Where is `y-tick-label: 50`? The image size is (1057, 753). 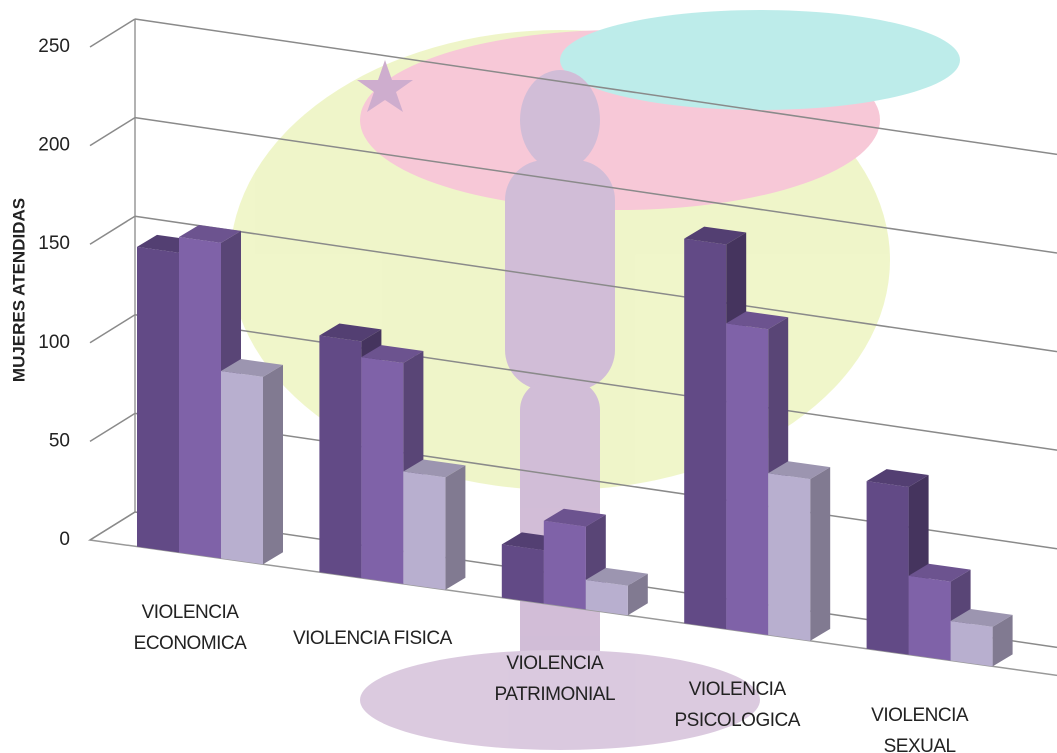
y-tick-label: 50 is located at coordinates (59, 440).